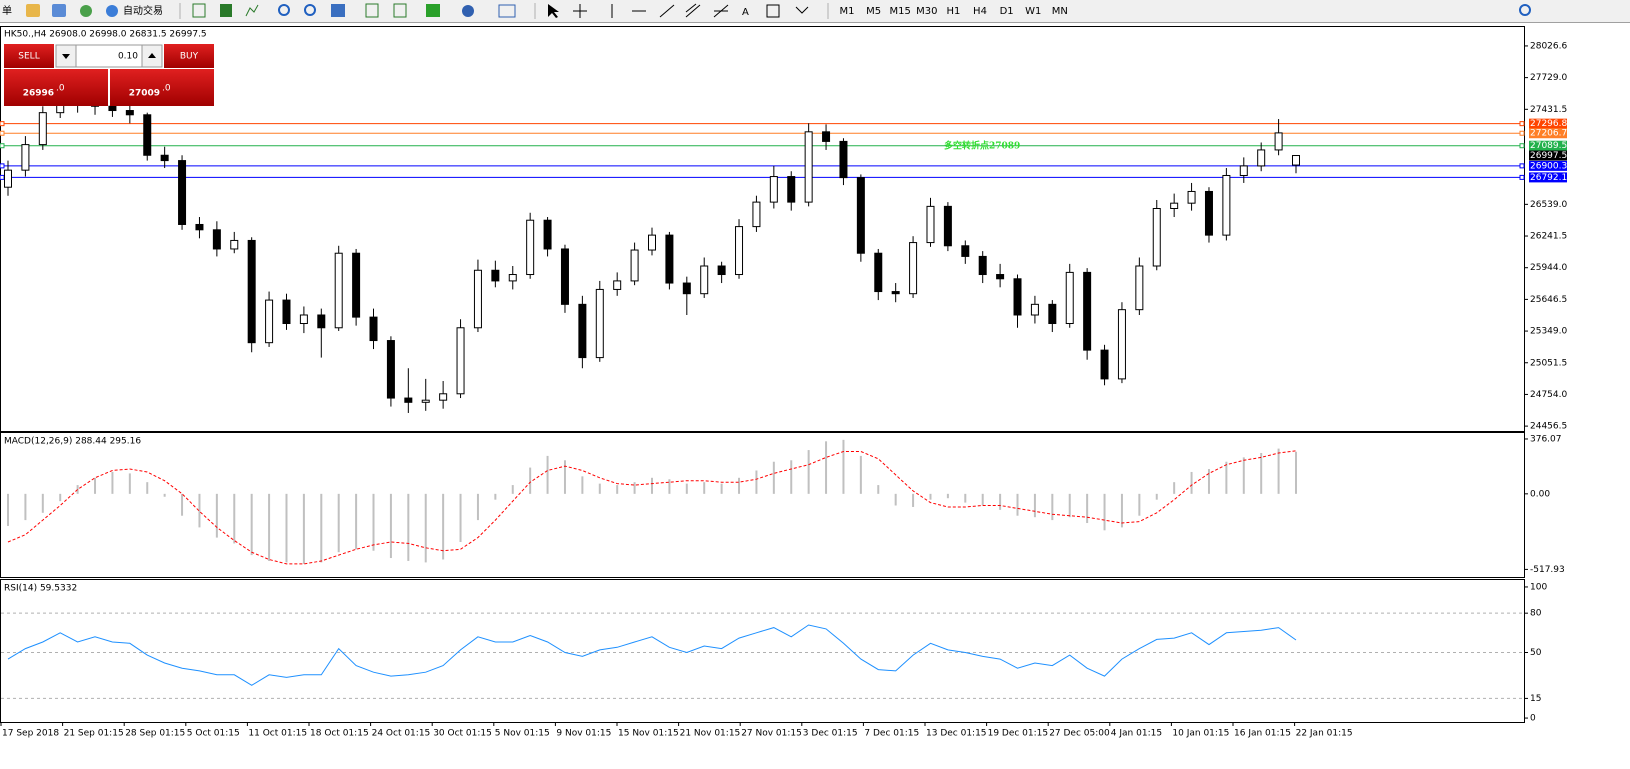 The image size is (1630, 769). What do you see at coordinates (128, 57) in the screenshot?
I see `lot-value: 0.10` at bounding box center [128, 57].